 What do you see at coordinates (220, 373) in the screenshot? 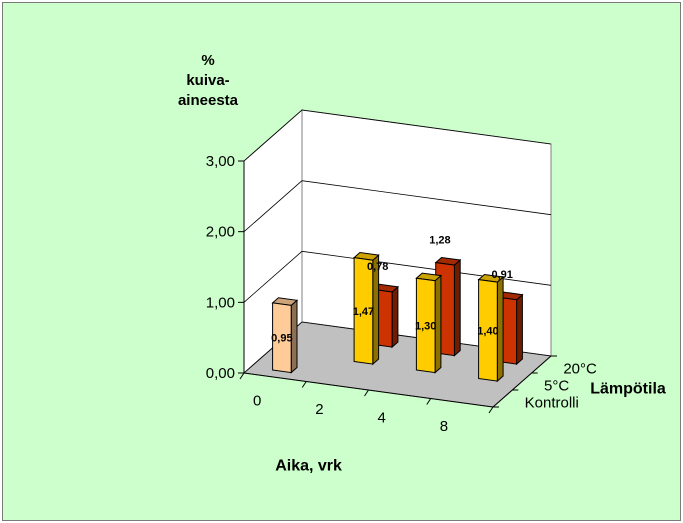
I see `y-tick-label: 0,00` at bounding box center [220, 373].